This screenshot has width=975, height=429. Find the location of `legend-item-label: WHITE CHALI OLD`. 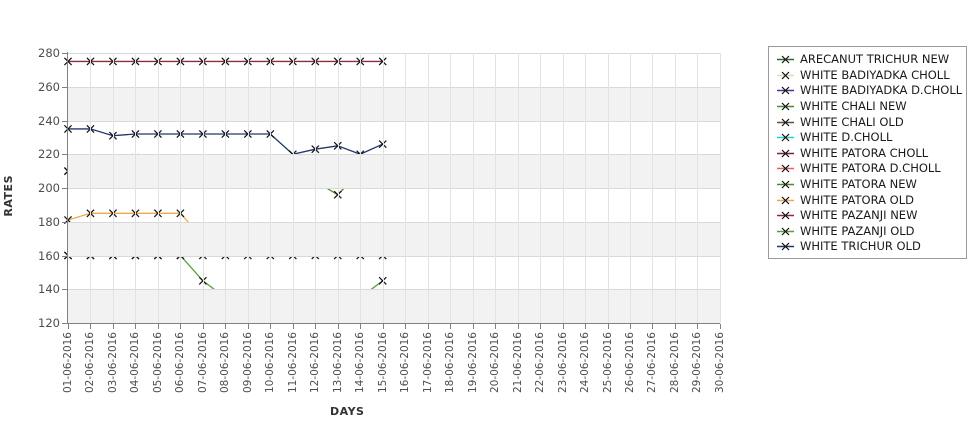

legend-item-label: WHITE CHALI OLD is located at coordinates (852, 121).